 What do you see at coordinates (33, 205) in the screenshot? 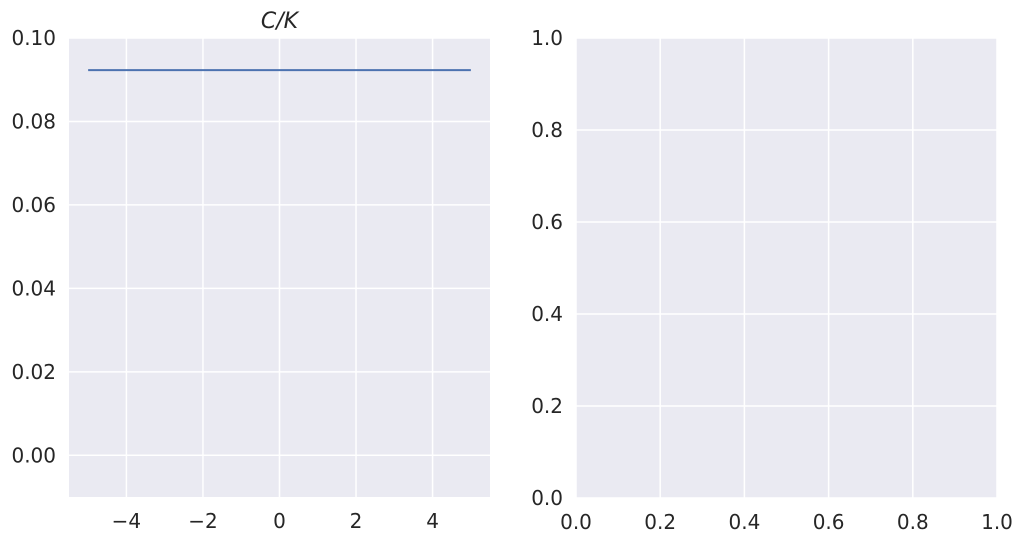
I see `y-tick-label: 0.06` at bounding box center [33, 205].